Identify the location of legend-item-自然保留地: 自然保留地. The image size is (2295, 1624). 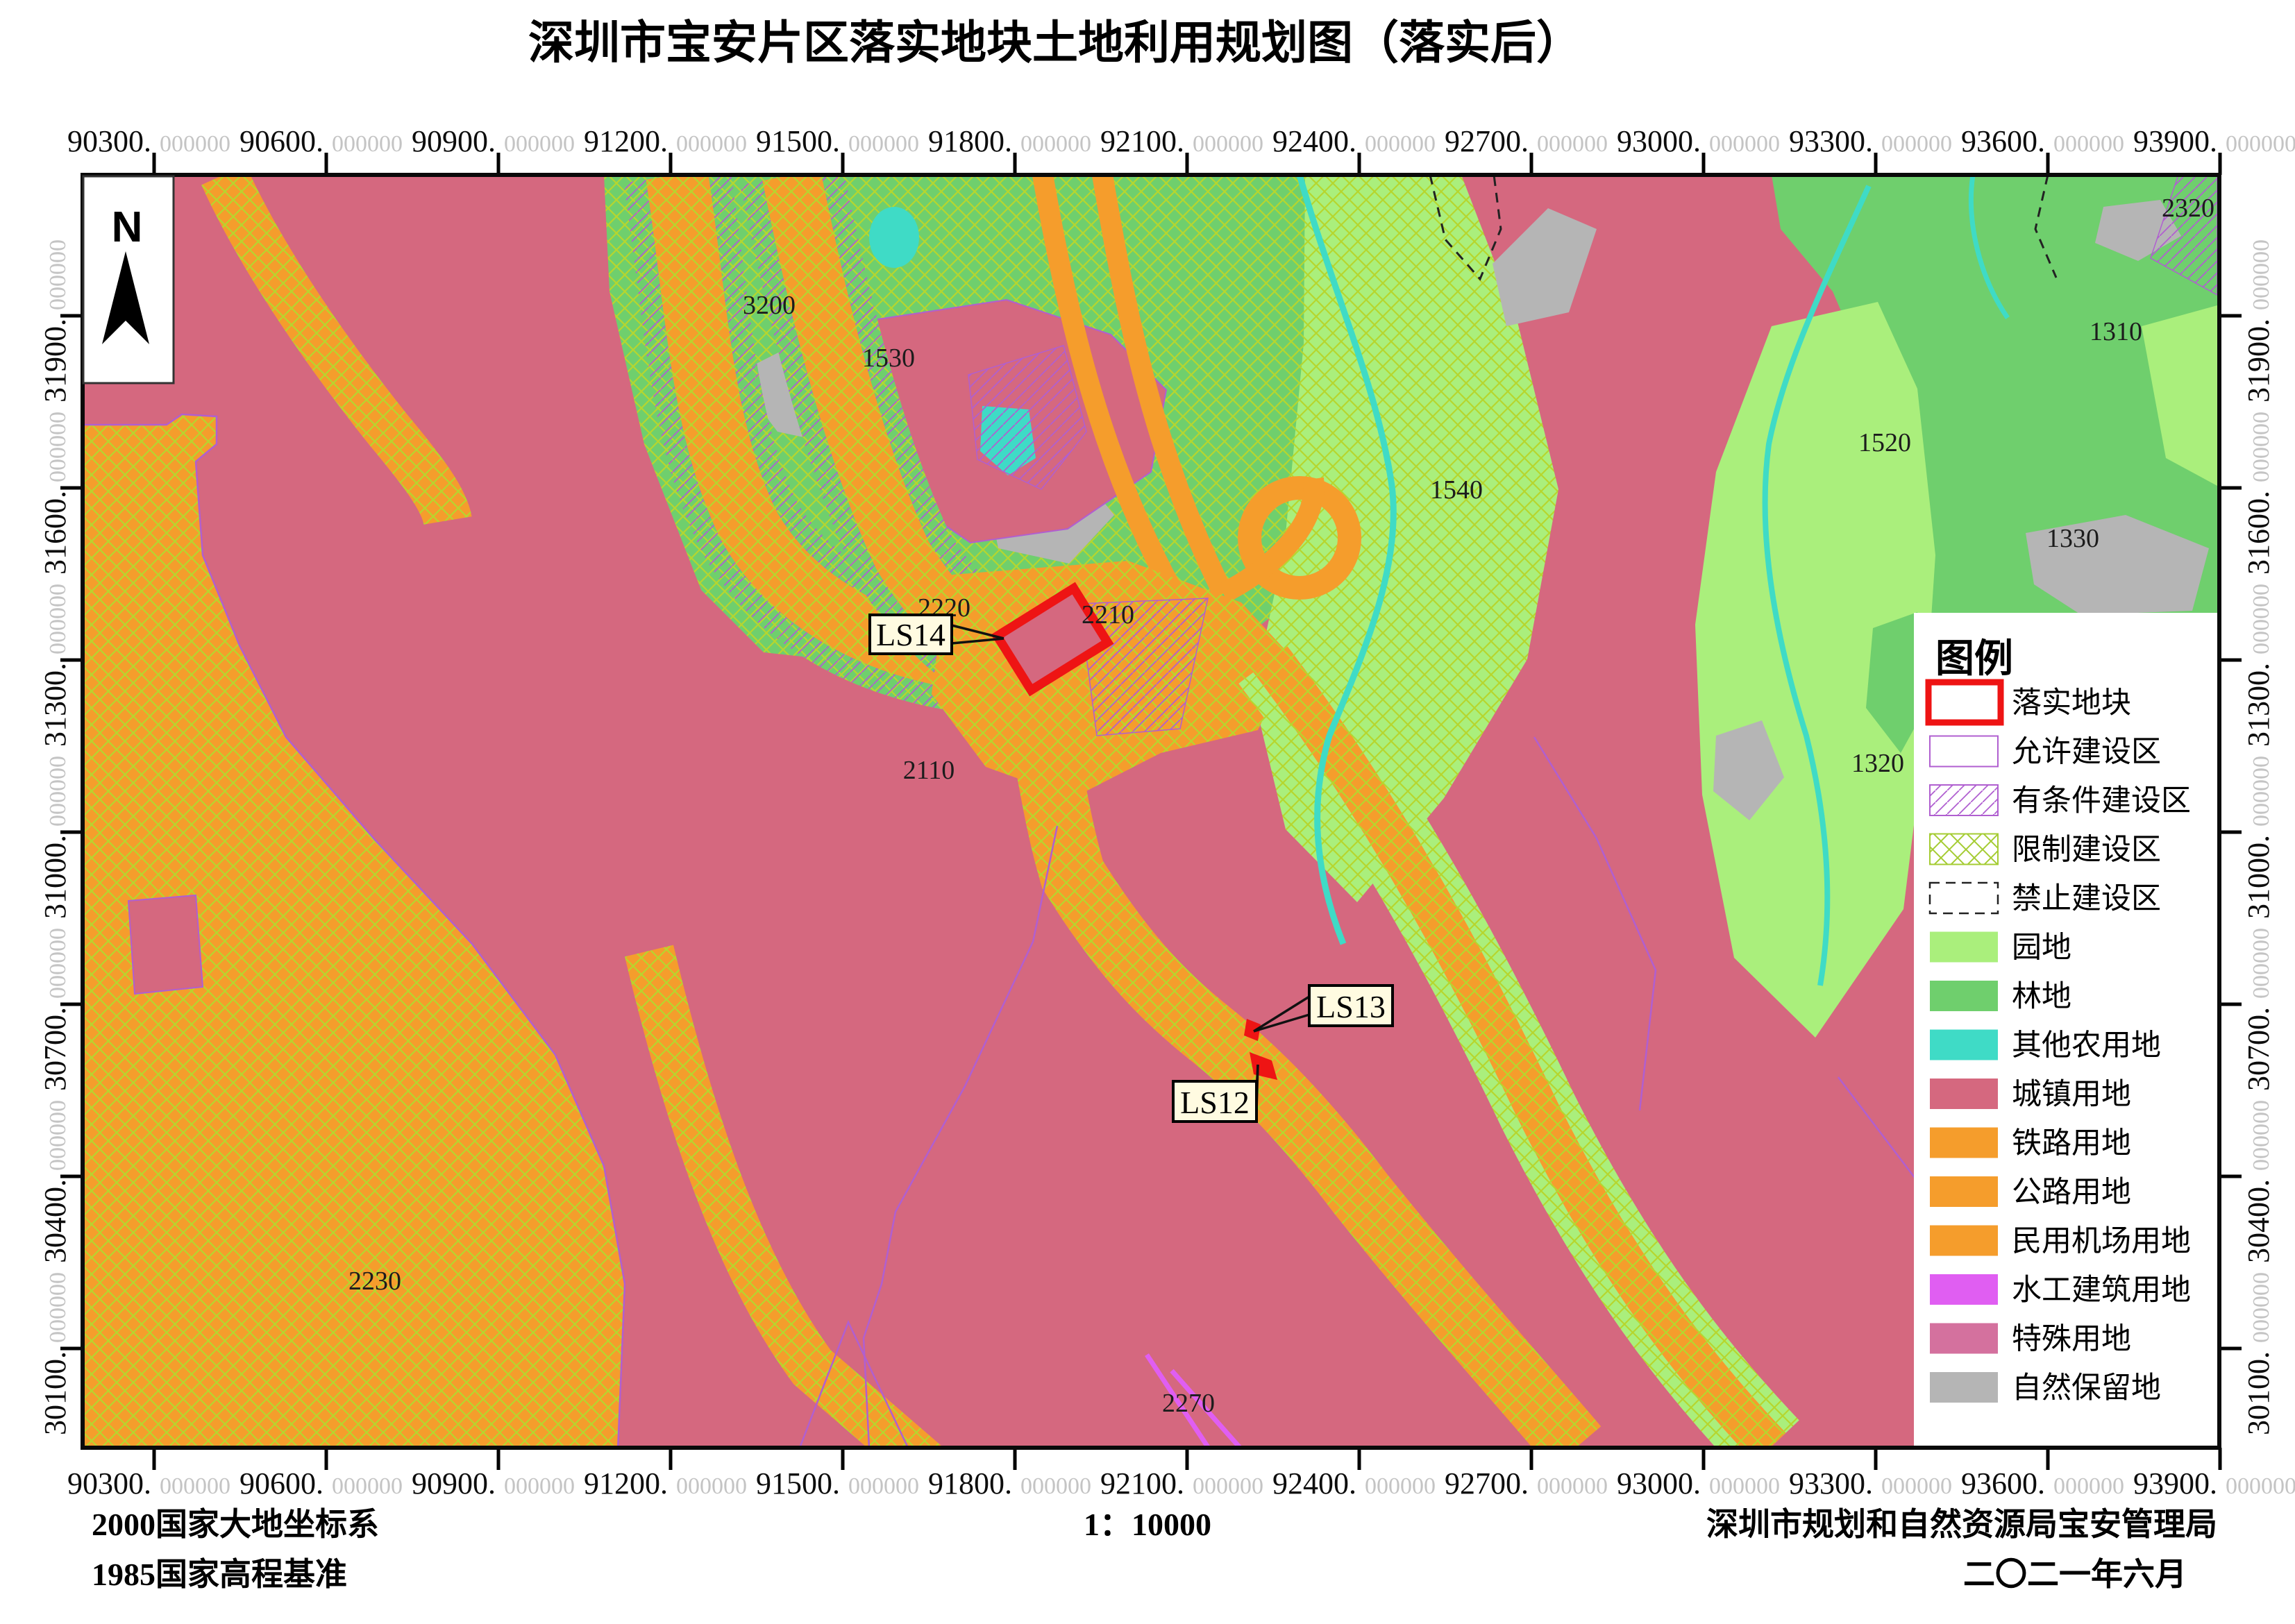
(2045, 1388).